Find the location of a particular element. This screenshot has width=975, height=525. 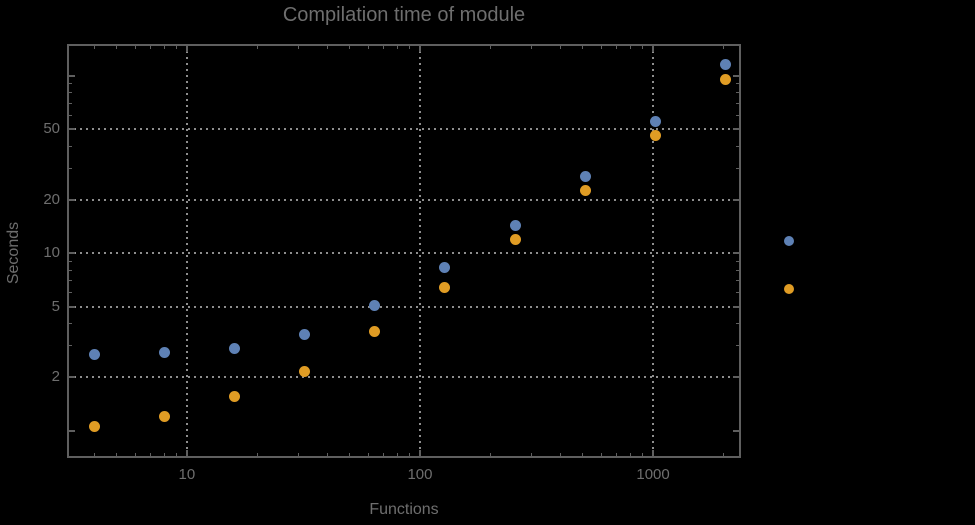

x-tick-label: 1000 is located at coordinates (653, 474).